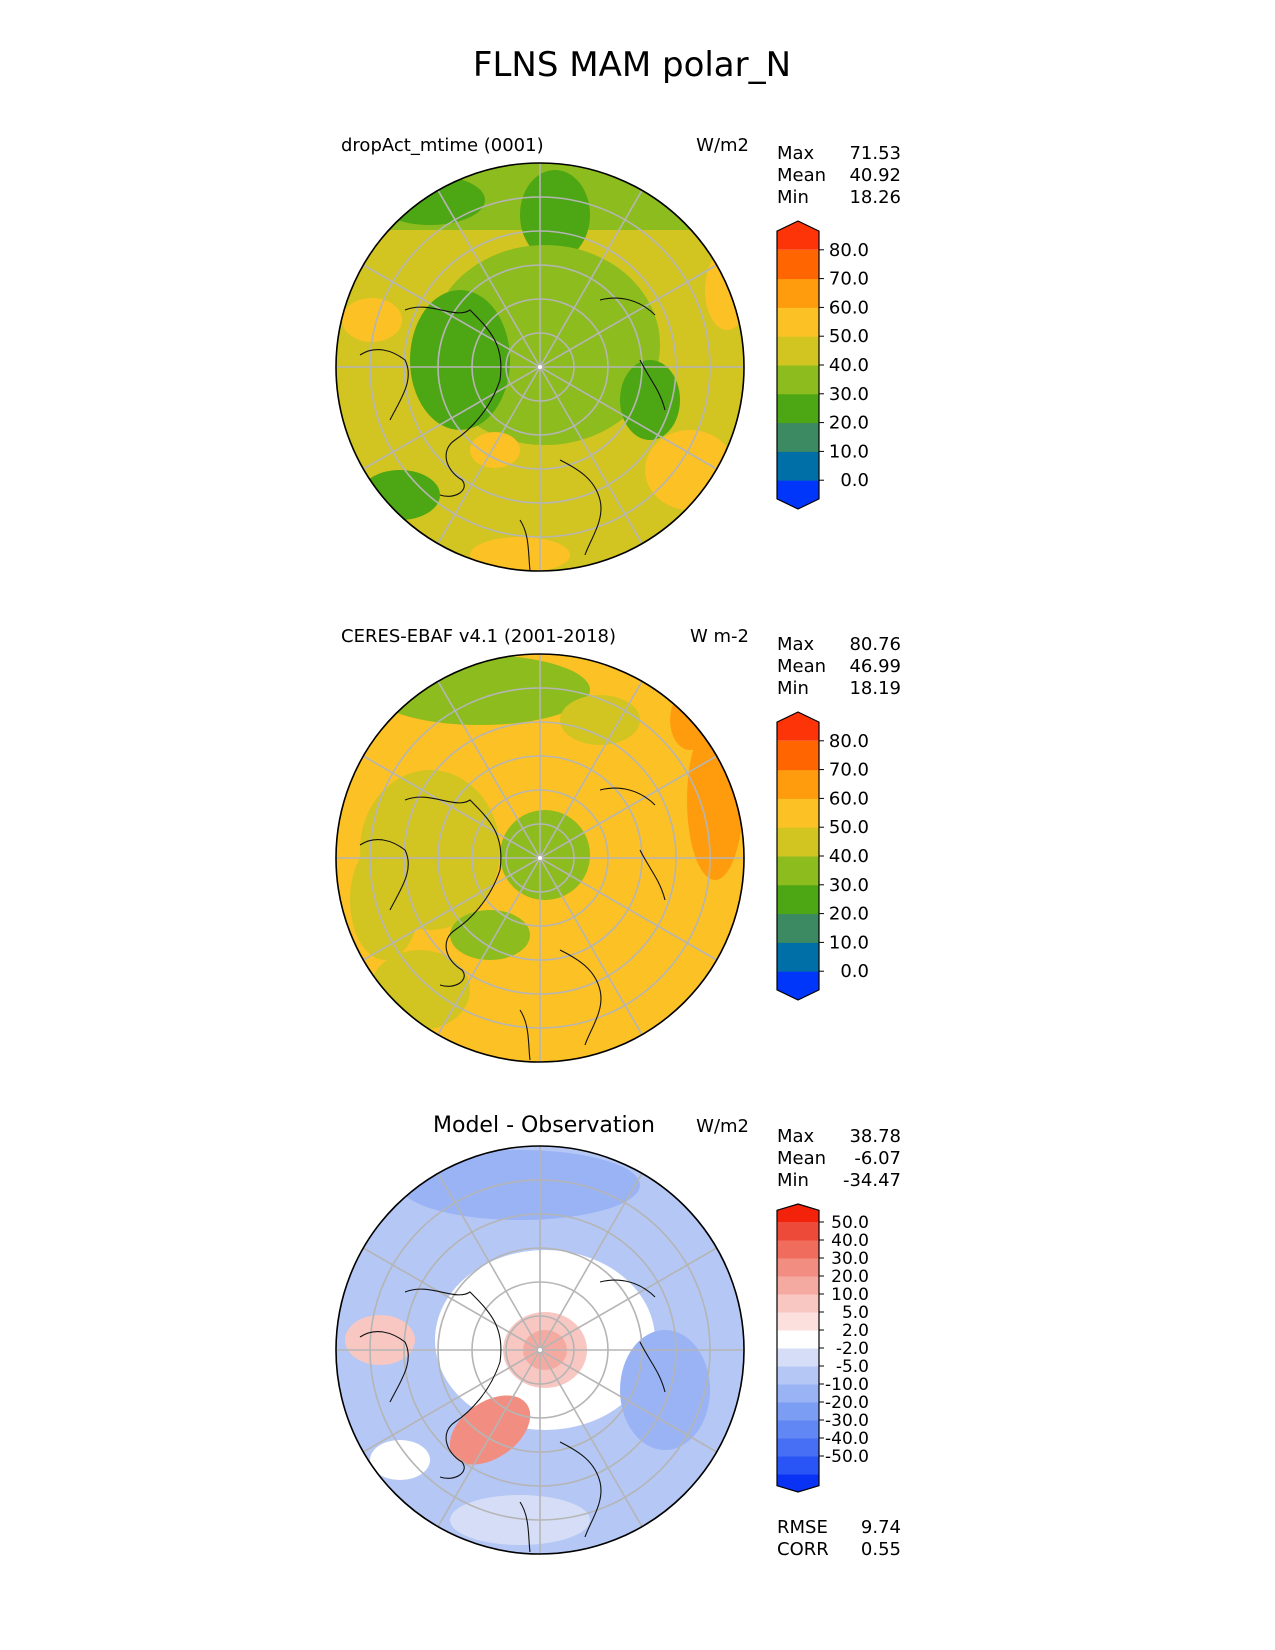 This screenshot has height=1650, width=1275. What do you see at coordinates (875, 666) in the screenshot?
I see `stat-value-mean: 46.99` at bounding box center [875, 666].